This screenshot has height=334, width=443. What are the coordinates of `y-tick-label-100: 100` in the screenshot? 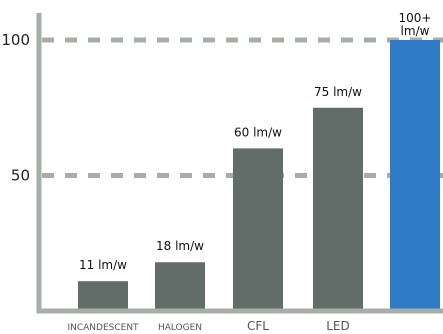 It's located at (15, 40).